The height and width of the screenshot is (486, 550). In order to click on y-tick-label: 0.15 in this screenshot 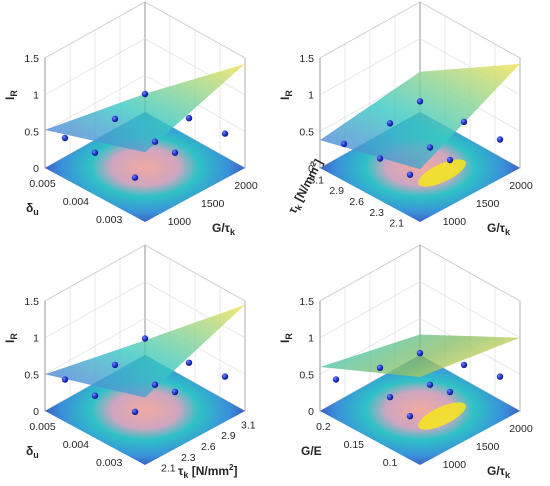, I will do `click(354, 445)`.